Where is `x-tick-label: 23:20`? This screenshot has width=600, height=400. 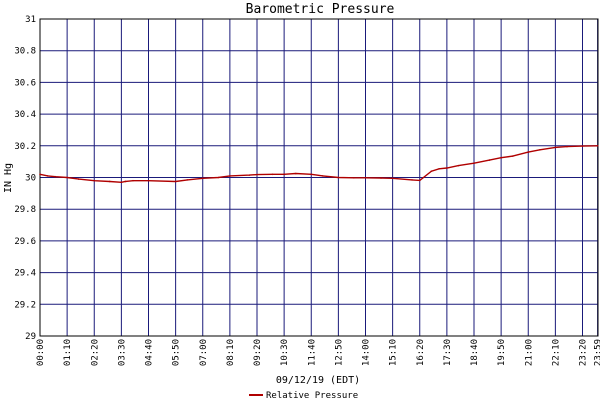
x-tick-label: 23:20 is located at coordinates (584, 352).